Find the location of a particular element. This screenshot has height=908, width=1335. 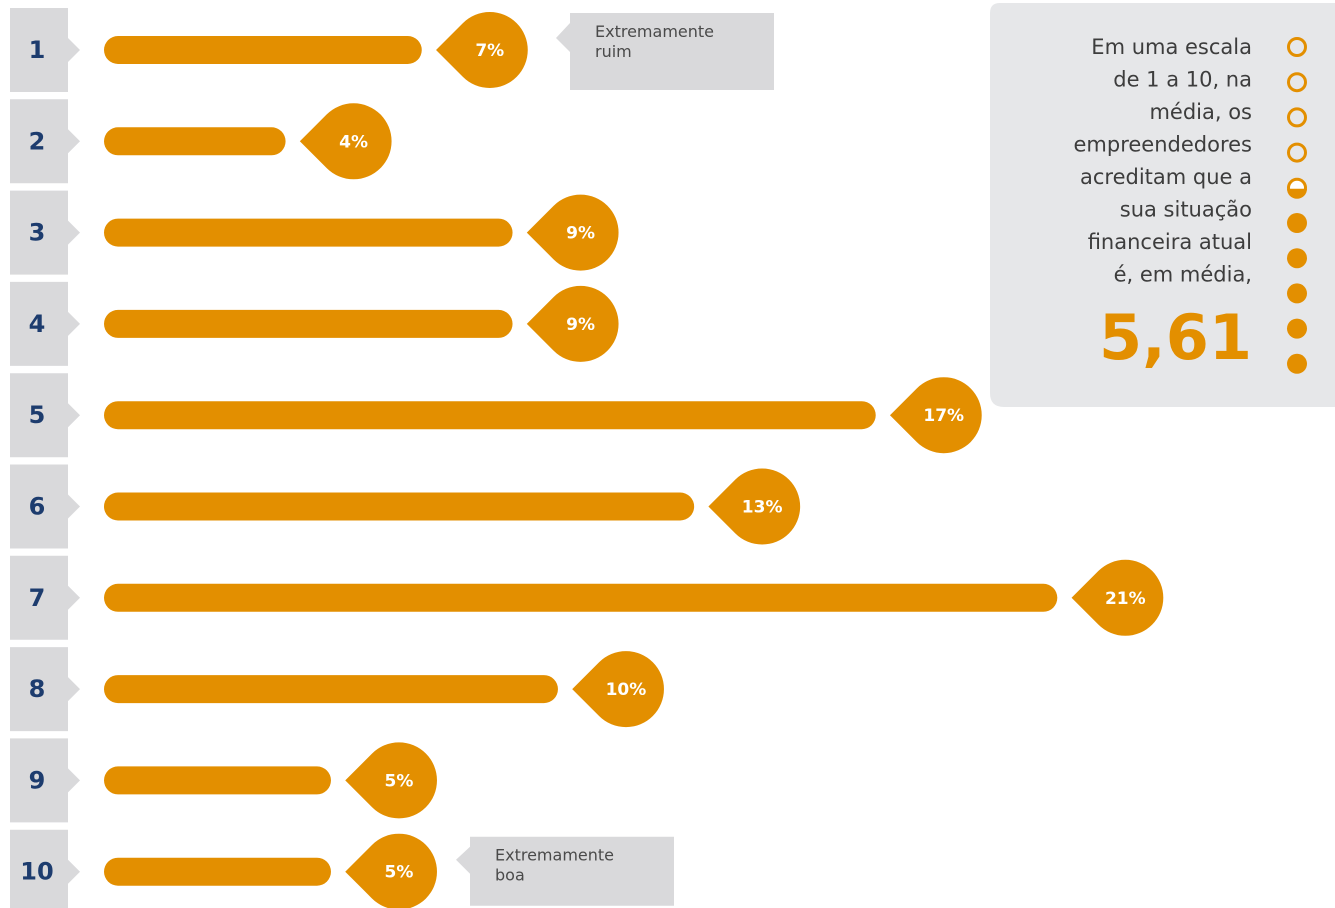

callout-text: sua situação is located at coordinates (1186, 210).